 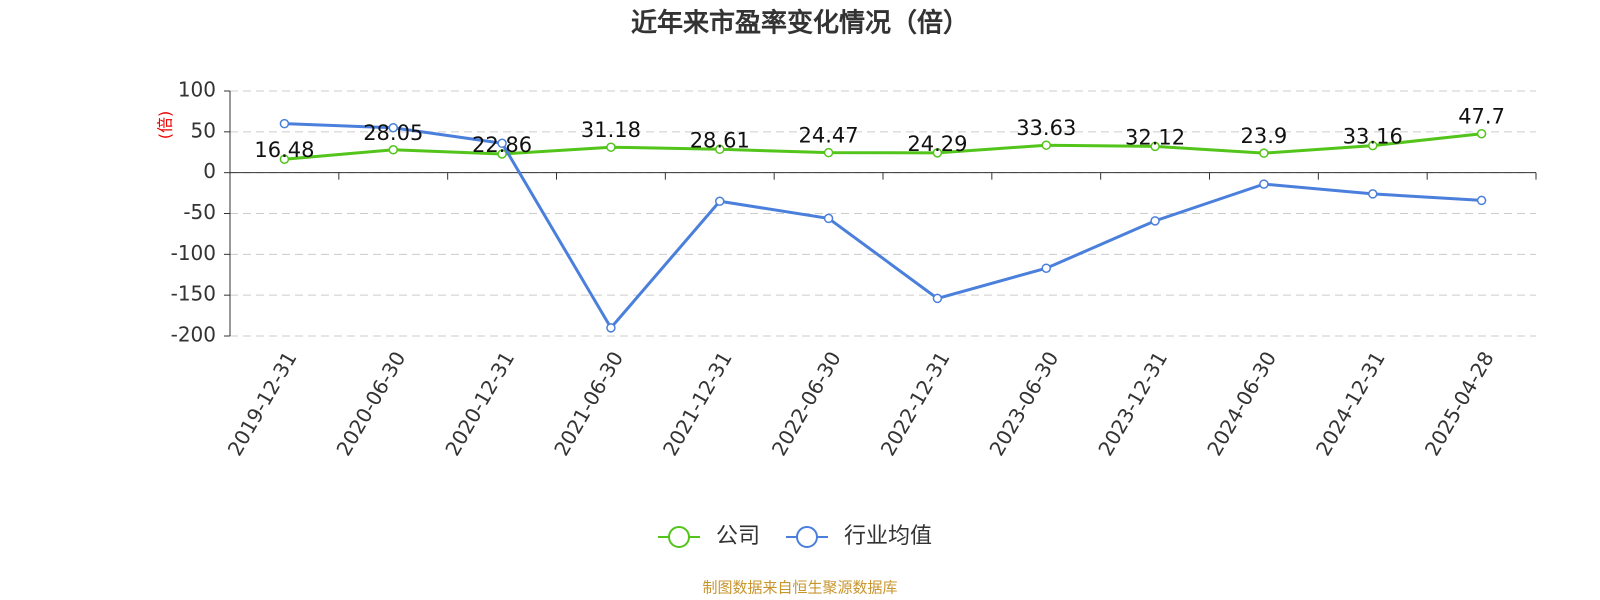 I want to click on x-tick-label: 2024-06-30, so click(x=1241, y=403).